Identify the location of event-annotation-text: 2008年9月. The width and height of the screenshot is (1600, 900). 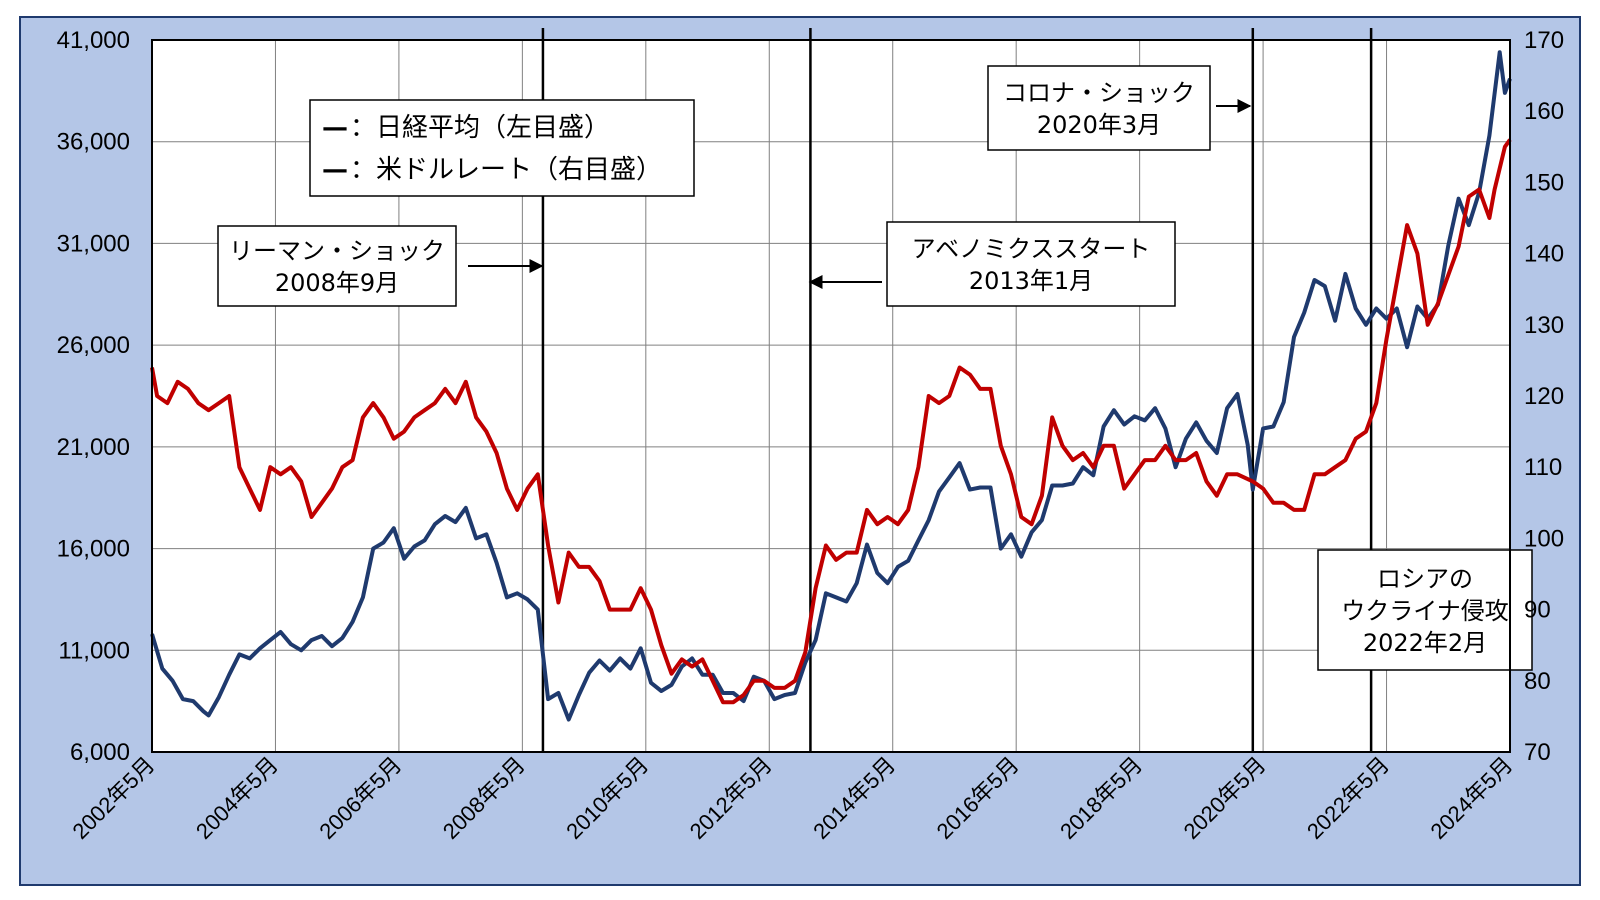
(337, 283).